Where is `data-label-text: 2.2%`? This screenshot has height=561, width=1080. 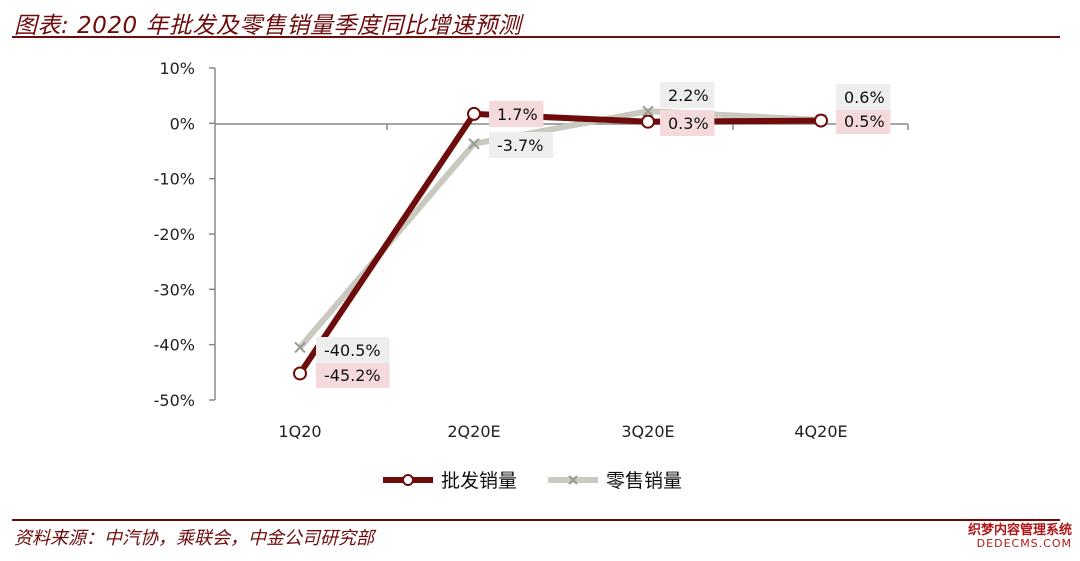
data-label-text: 2.2% is located at coordinates (688, 95).